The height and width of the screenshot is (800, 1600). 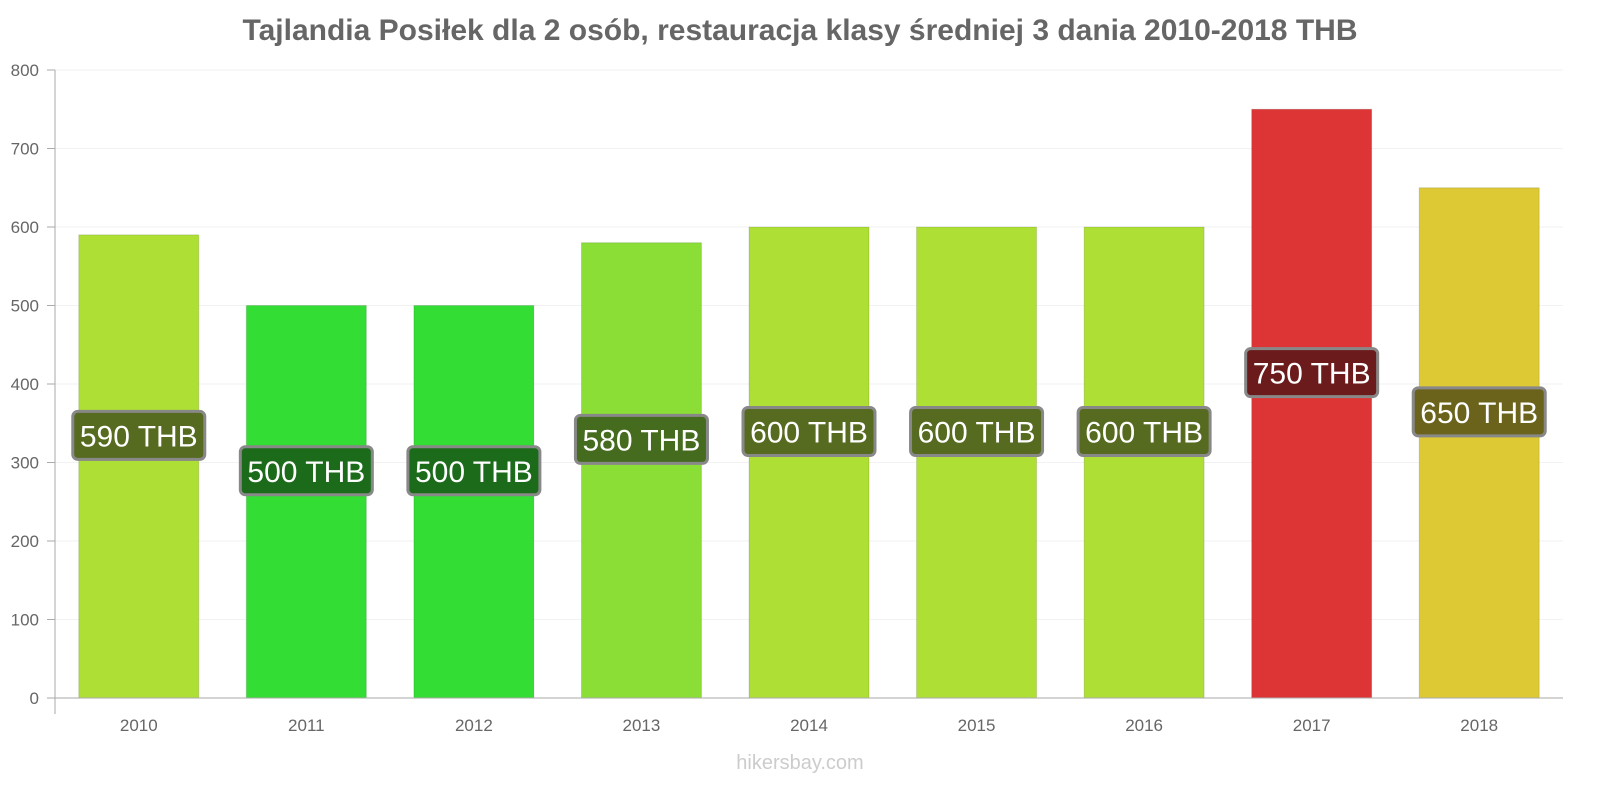 I want to click on x-tick-label: 2010, so click(x=139, y=725).